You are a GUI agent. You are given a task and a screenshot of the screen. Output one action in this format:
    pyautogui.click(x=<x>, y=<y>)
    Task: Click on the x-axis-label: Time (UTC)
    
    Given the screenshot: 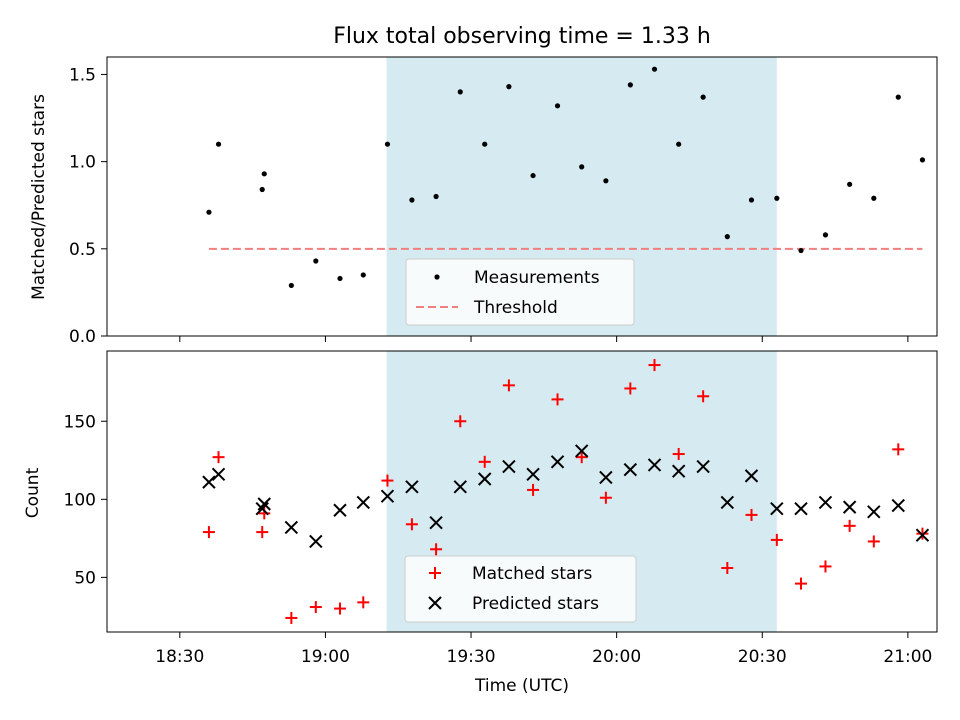 What is the action you would take?
    pyautogui.click(x=521, y=686)
    